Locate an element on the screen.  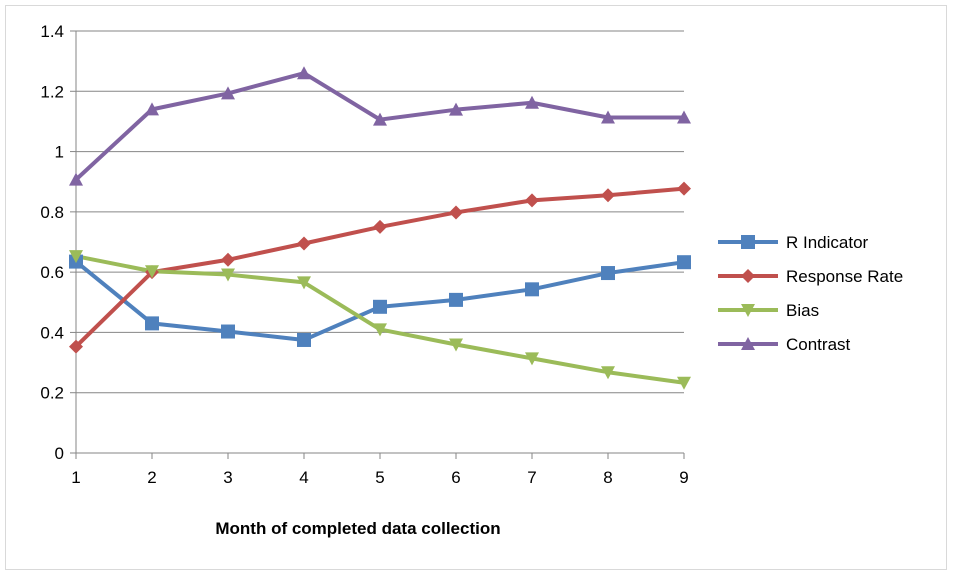
legend-label: Bias is located at coordinates (802, 310).